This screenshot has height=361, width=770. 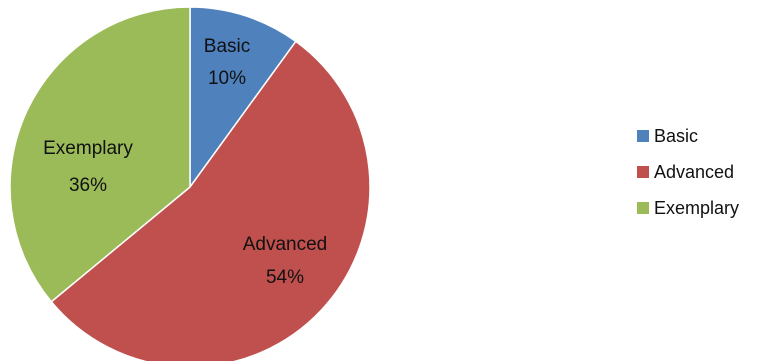 What do you see at coordinates (285, 277) in the screenshot?
I see `slice-percent-advanced: 54%` at bounding box center [285, 277].